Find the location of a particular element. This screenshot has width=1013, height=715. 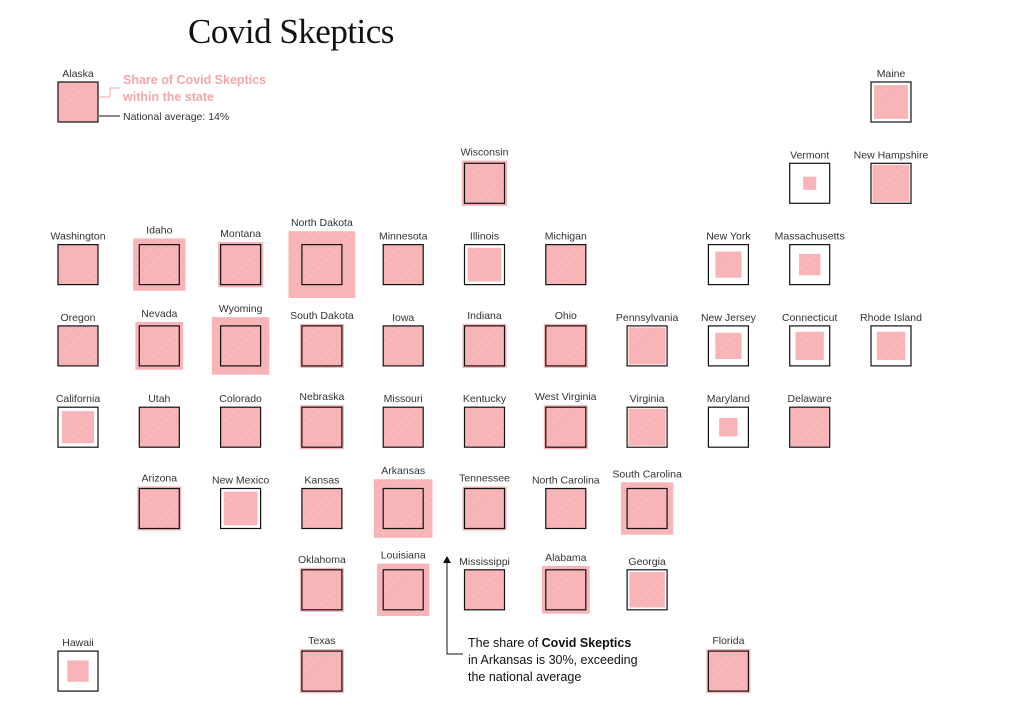

share-texture-hawaii is located at coordinates (78, 671).